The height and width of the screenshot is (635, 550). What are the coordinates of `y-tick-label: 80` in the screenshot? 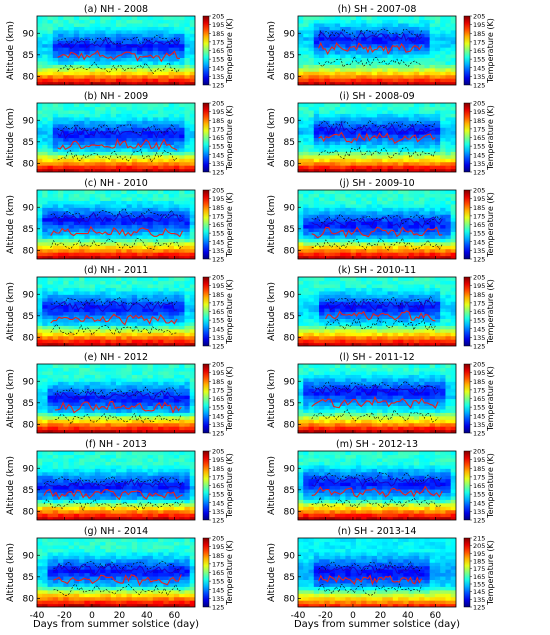 It's located at (29, 251).